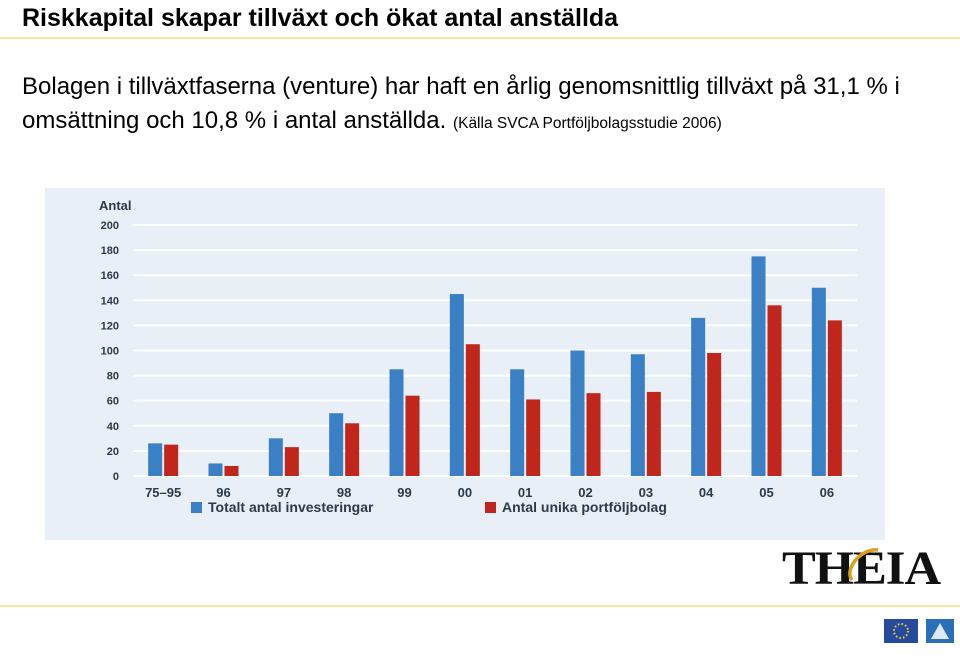 The width and height of the screenshot is (960, 658). I want to click on y-tick-label: 140, so click(110, 301).